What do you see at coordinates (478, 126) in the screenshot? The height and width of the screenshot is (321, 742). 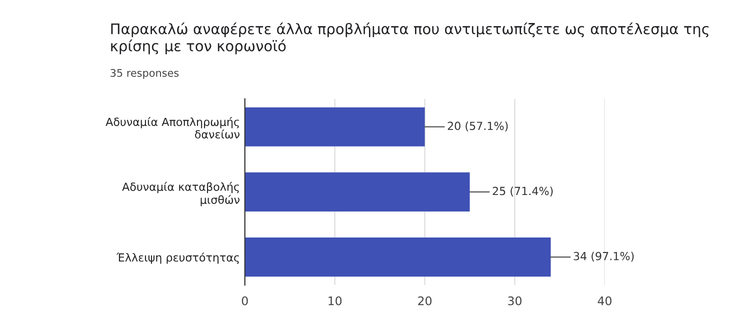 I see `data-label: 20 (57.1%)` at bounding box center [478, 126].